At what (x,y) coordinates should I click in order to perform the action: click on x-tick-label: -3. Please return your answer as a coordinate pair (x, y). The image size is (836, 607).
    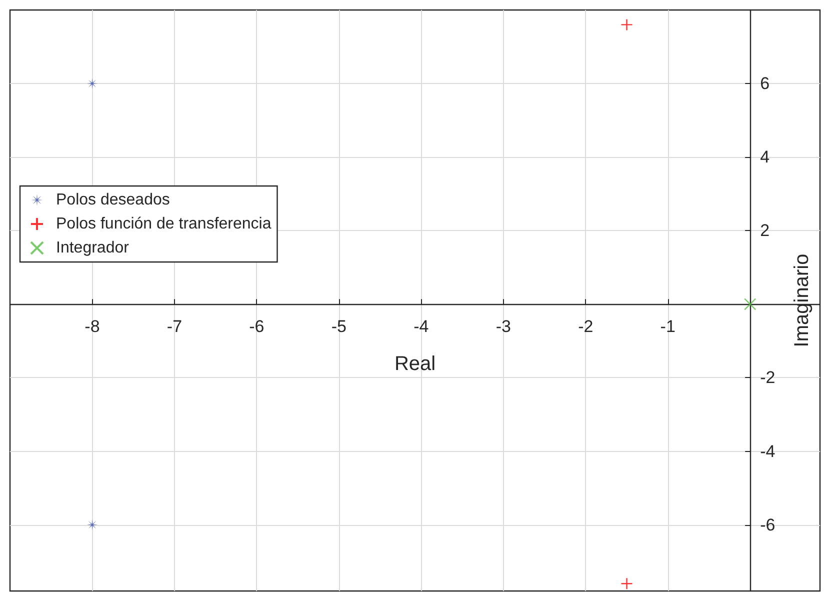
    Looking at the image, I should click on (503, 326).